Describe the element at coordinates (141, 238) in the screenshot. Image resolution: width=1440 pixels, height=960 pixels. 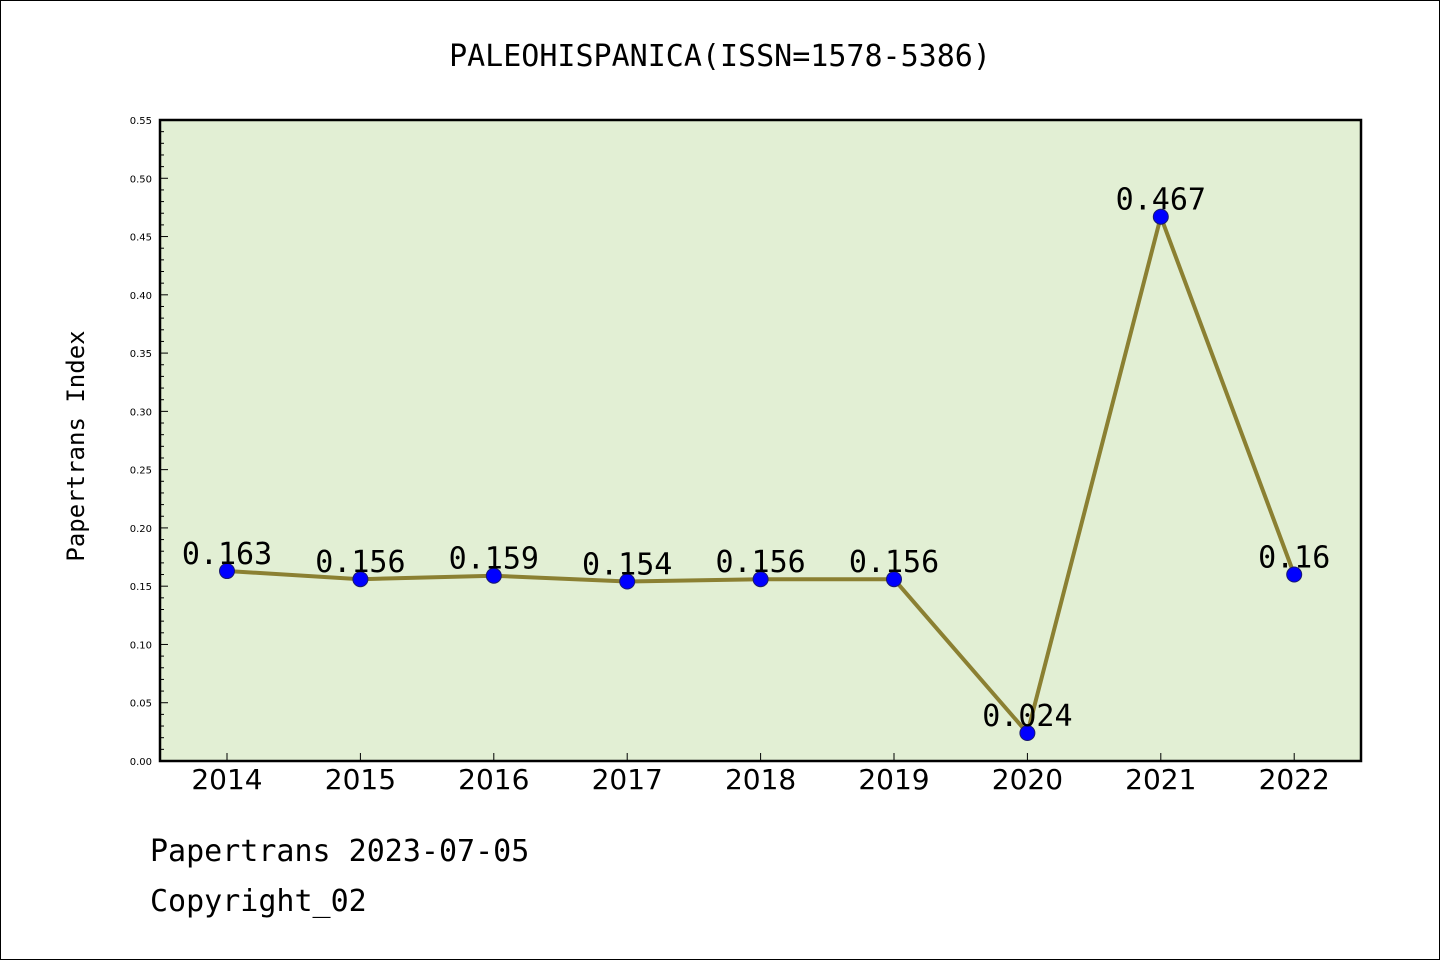
I see `y-tick-label: 0.45` at that location.